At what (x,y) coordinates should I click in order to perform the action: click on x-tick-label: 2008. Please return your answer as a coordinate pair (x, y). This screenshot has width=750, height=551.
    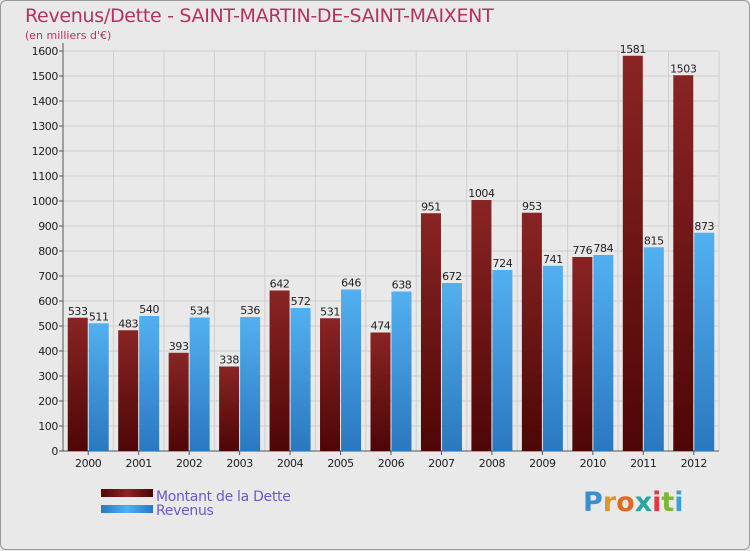
    Looking at the image, I should click on (492, 463).